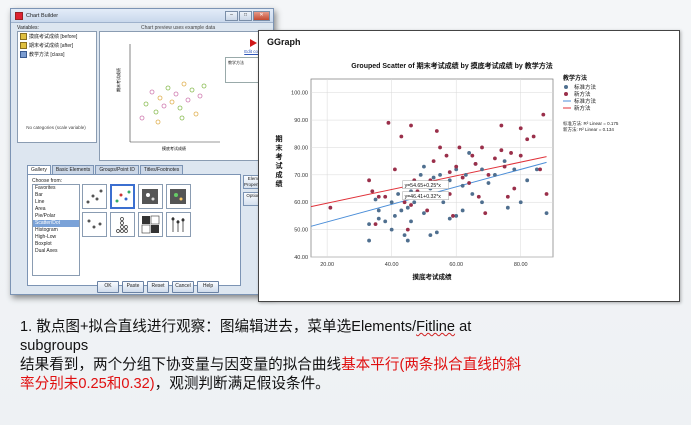 The width and height of the screenshot is (691, 425). I want to click on close-button: ✕, so click(261, 16).